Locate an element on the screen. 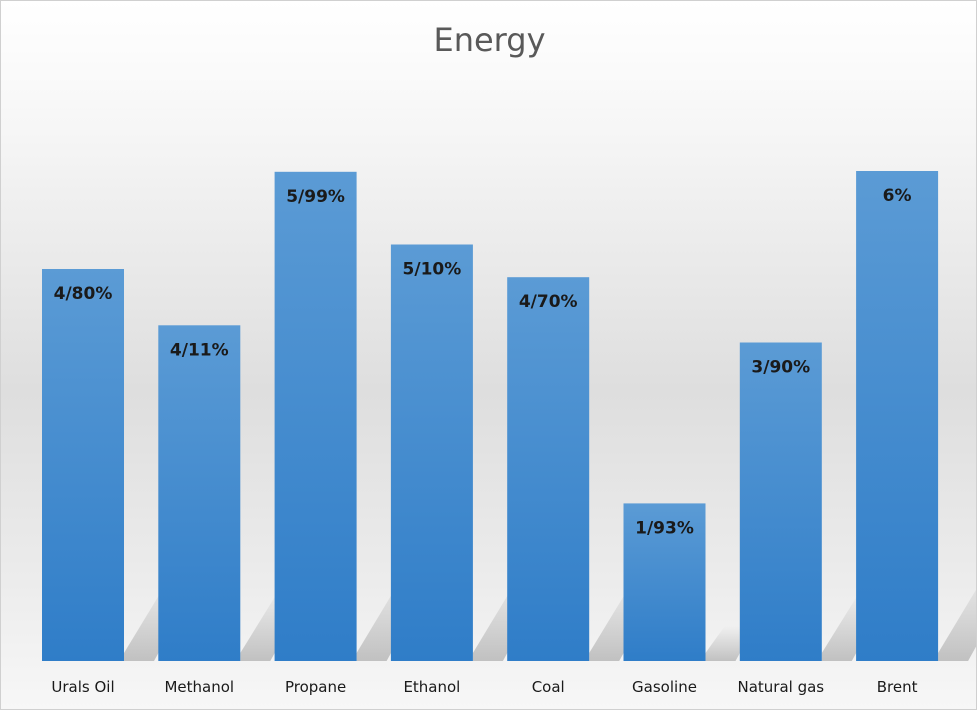 This screenshot has width=977, height=710. data-label: 5/99% is located at coordinates (315, 197).